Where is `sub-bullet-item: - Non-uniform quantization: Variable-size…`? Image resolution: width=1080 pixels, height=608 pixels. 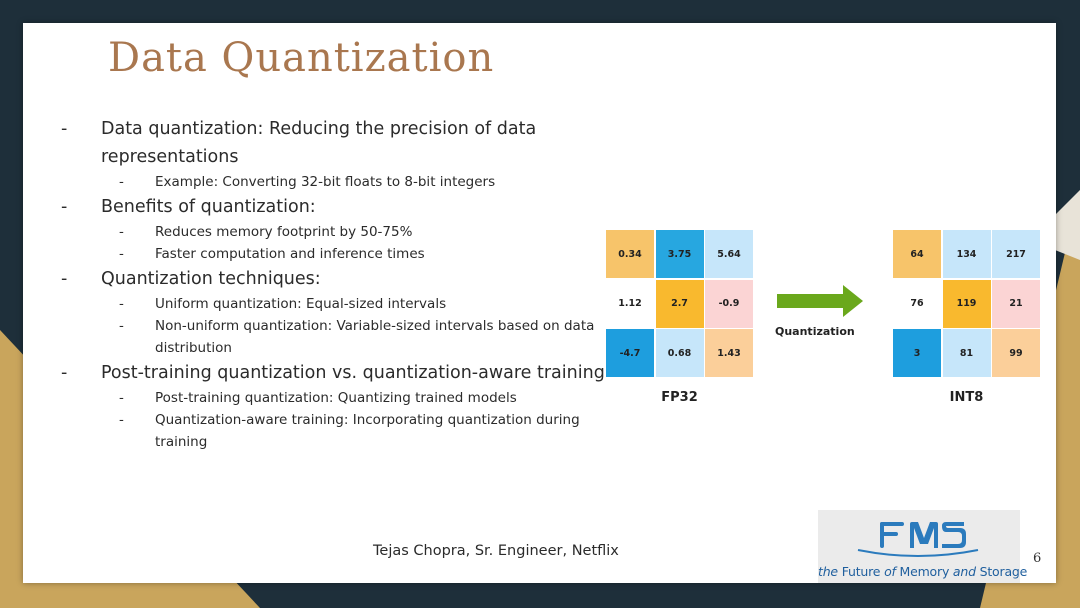 sub-bullet-item: - Non-uniform quantization: Variable-size… is located at coordinates (341, 337).